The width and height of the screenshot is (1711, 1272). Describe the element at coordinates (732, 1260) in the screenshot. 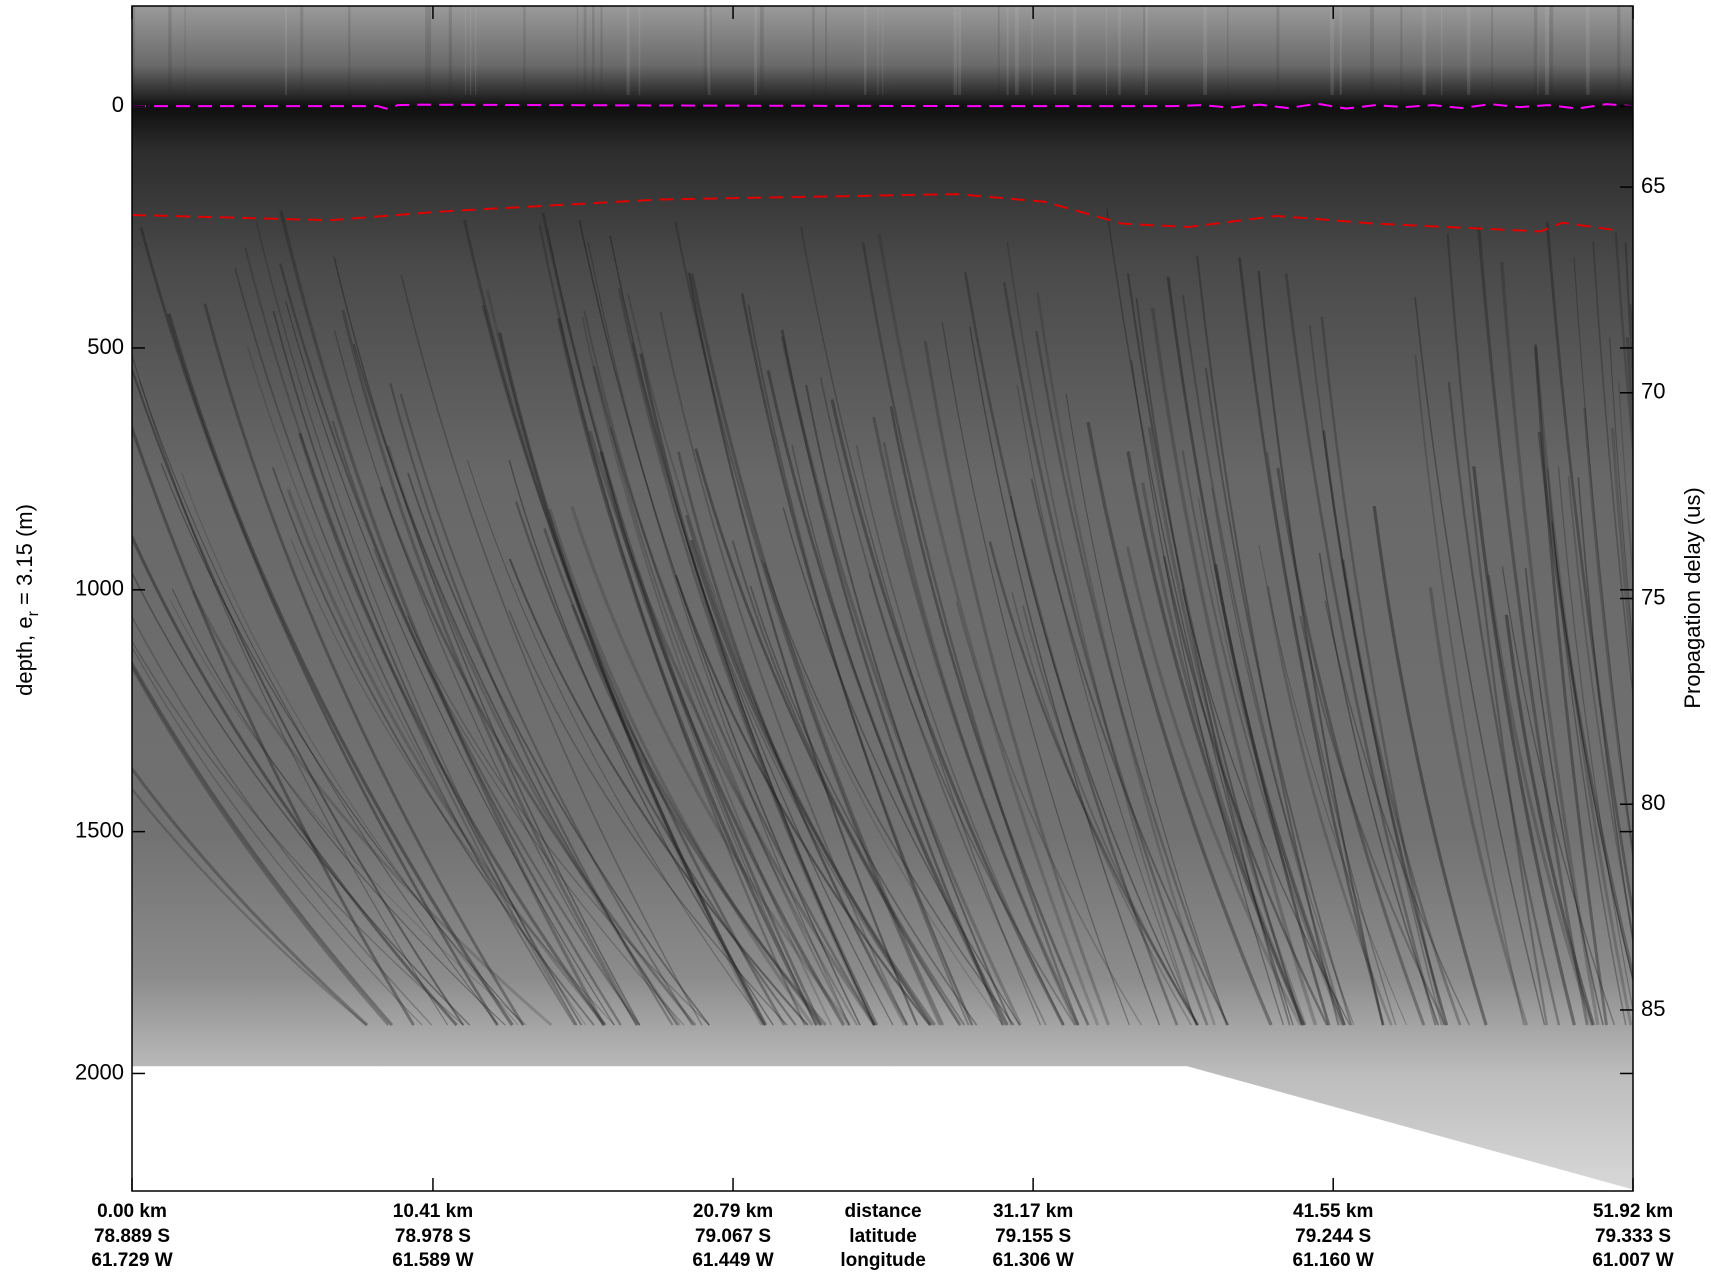

I see `longitude-label: 61.449 W` at that location.